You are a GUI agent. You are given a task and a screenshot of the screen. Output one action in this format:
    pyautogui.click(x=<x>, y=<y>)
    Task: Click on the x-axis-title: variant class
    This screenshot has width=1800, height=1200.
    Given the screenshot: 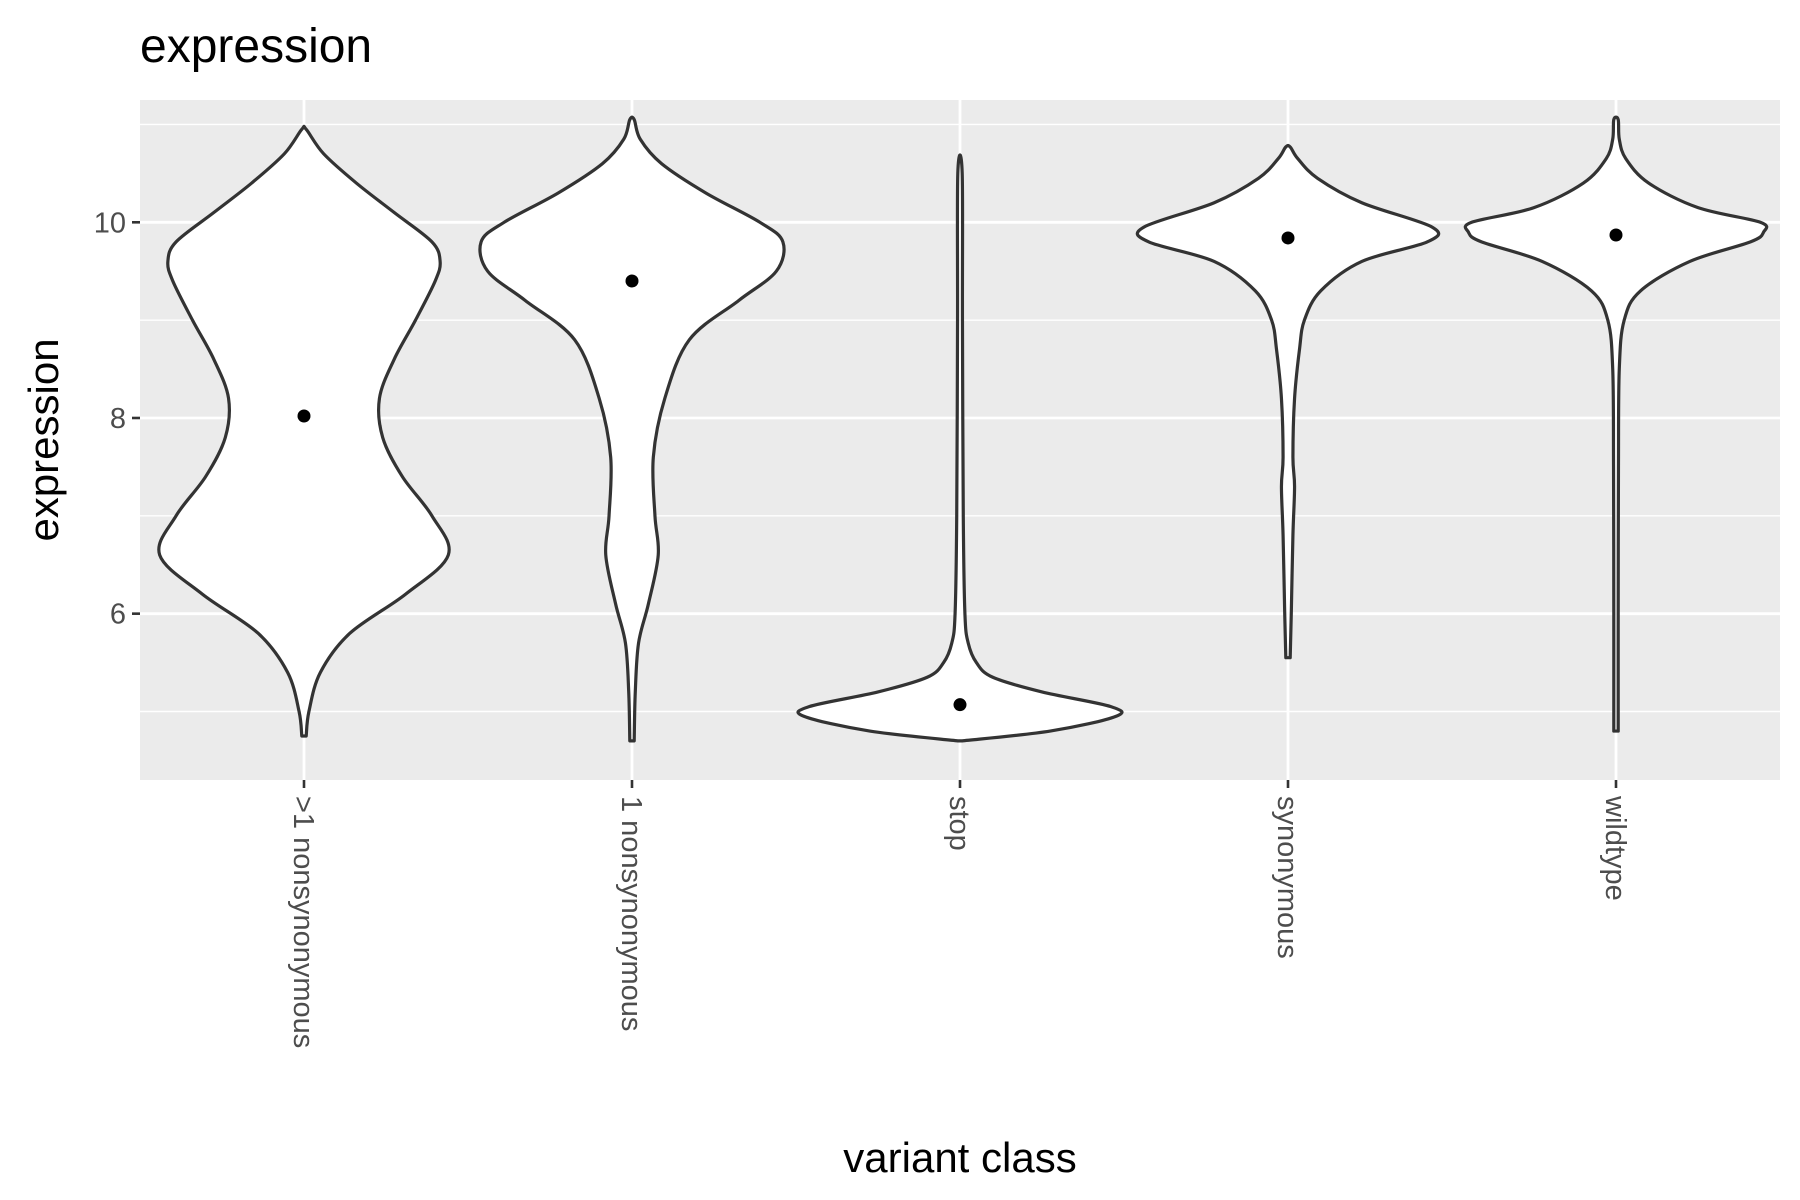 What is the action you would take?
    pyautogui.click(x=959, y=1157)
    